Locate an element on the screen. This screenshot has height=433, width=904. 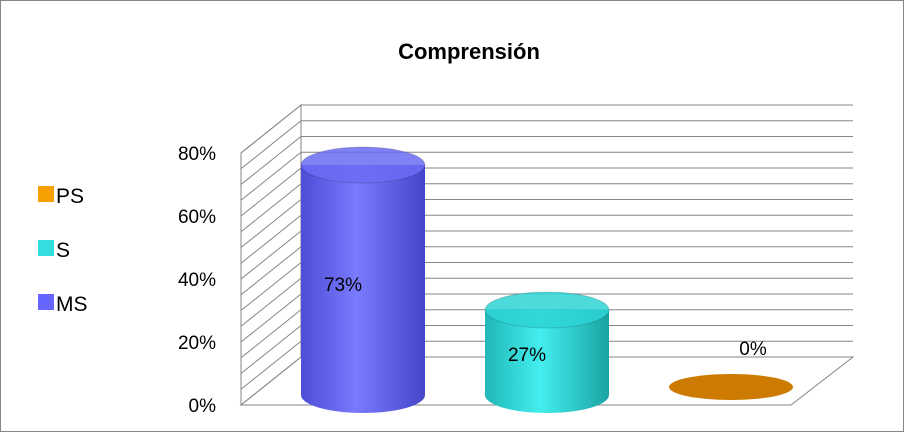
floor is located at coordinates (547, 381).